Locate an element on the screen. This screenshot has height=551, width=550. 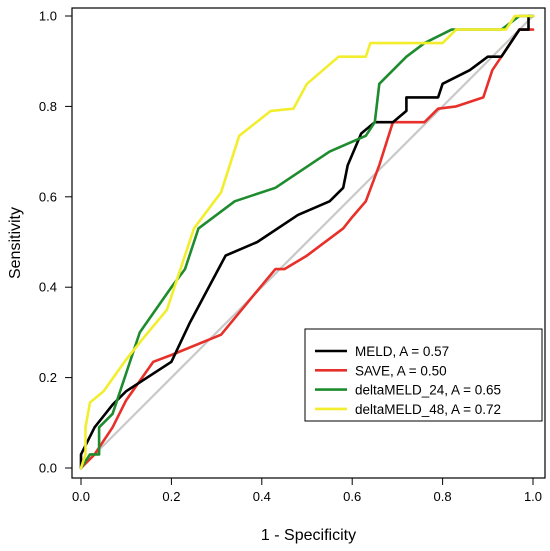
y-tick-label: 0.0 is located at coordinates (48, 468).